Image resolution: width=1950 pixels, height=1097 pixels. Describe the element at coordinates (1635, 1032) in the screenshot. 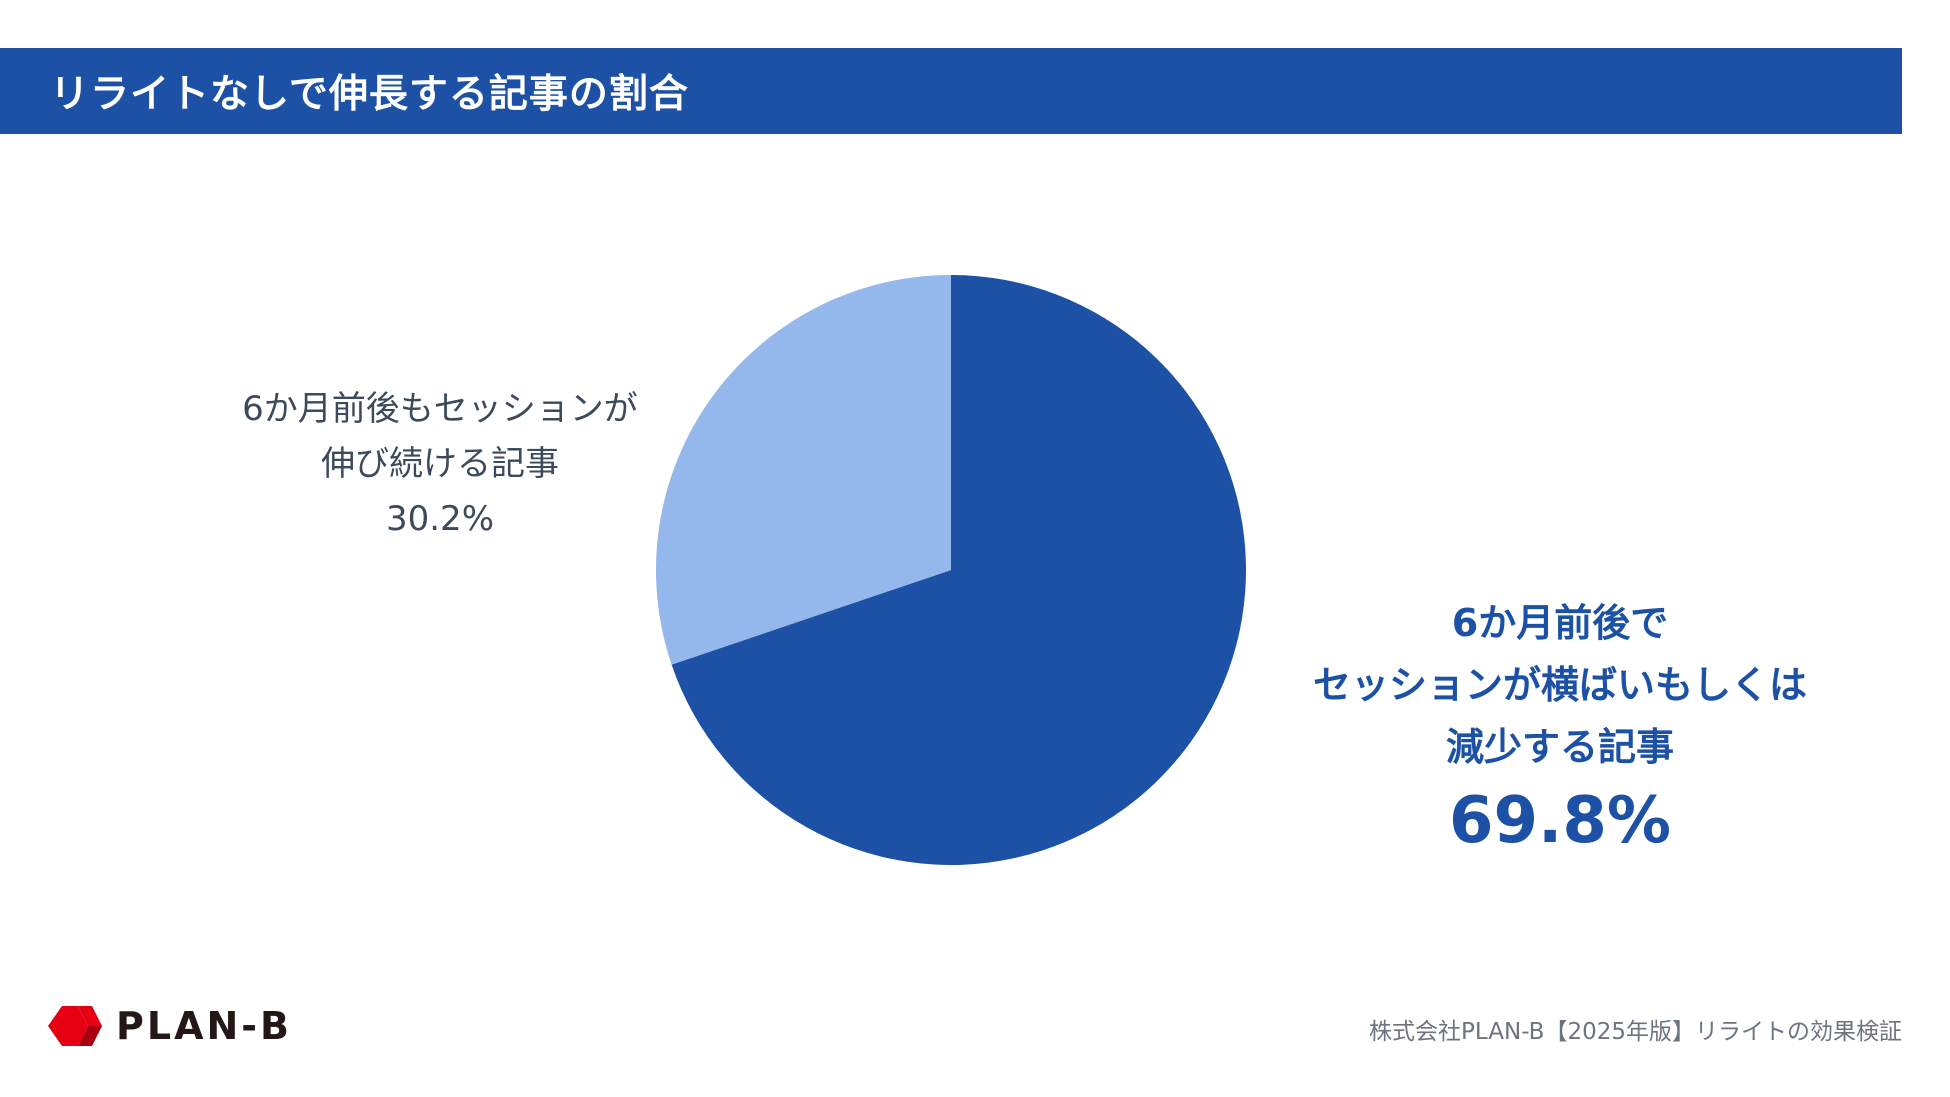

I see `footer-source: 株式会社PLAN-B【2025年版】リライトの効果検証` at that location.